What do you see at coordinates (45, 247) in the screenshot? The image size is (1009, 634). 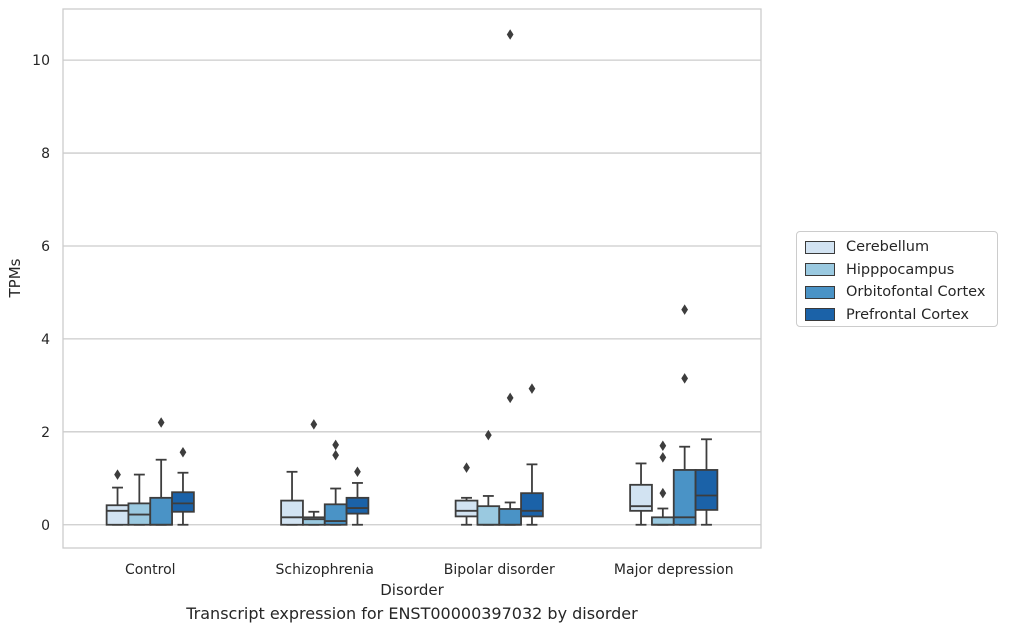 I see `y-tick-label: 6` at bounding box center [45, 247].